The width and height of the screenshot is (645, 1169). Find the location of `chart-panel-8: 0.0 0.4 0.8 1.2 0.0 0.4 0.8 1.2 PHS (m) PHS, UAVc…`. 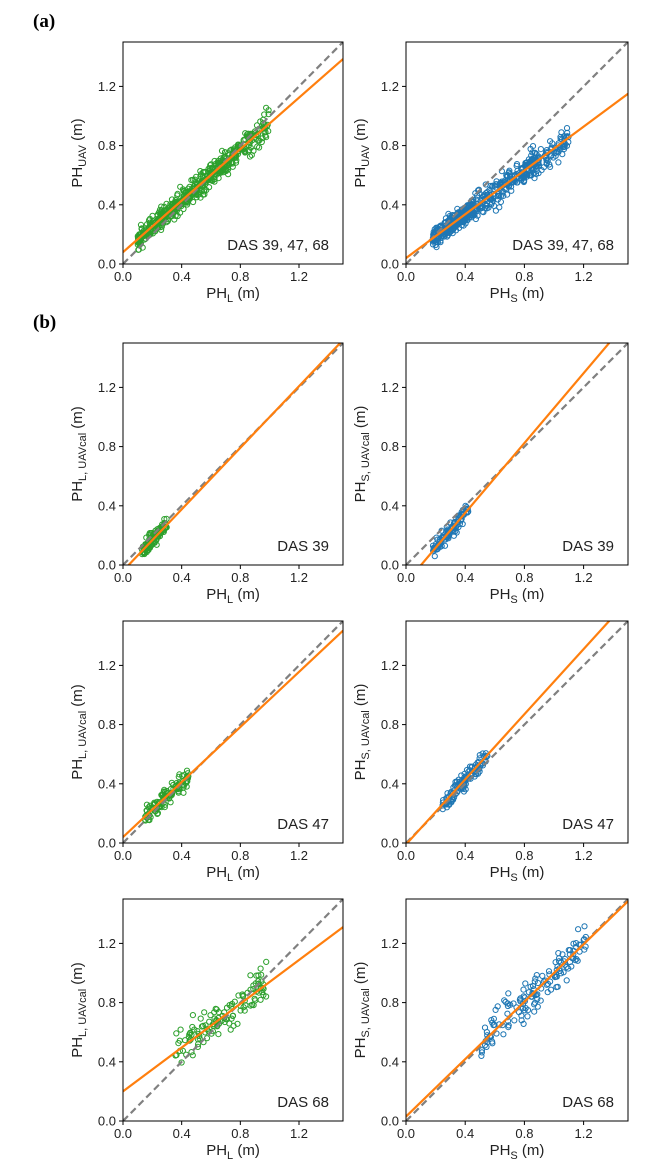

chart-panel-8: 0.0 0.4 0.8 1.2 0.0 0.4 0.8 1.2 PHS (m) PHS, UAVc… is located at coordinates (490, 1030).